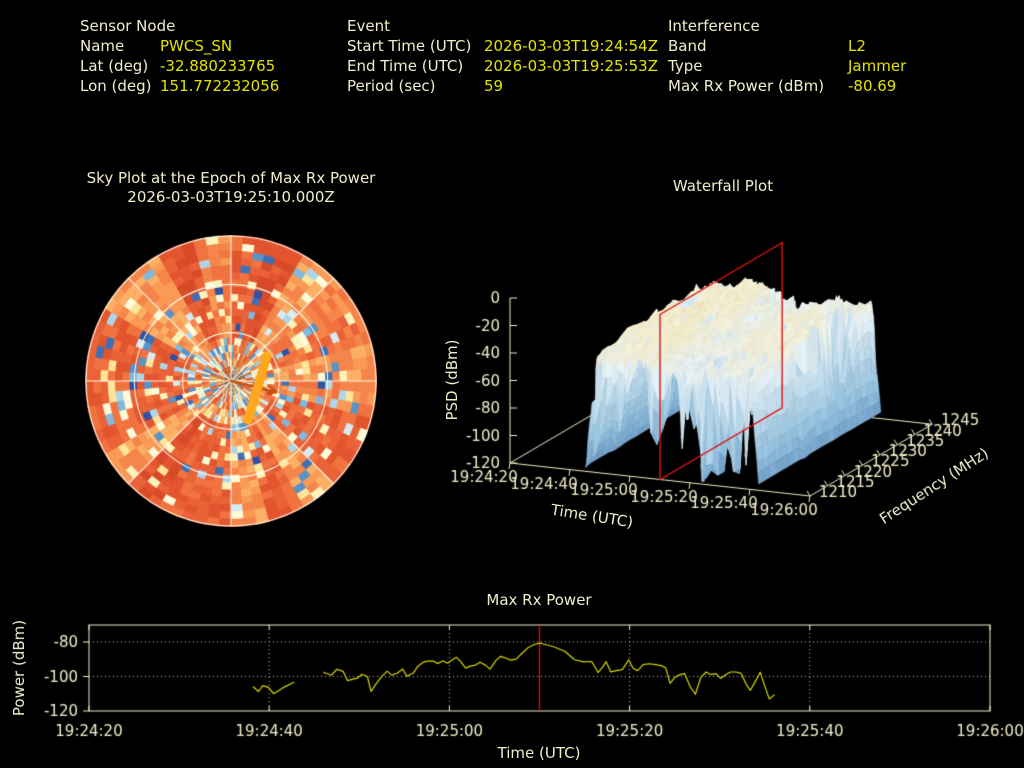  I want to click on sensor-name-label: Name, so click(102, 46).